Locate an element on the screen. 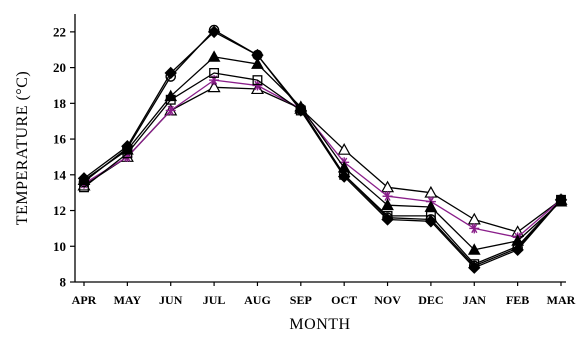 This screenshot has width=583, height=338. x-tick-label: MAY is located at coordinates (128, 300).